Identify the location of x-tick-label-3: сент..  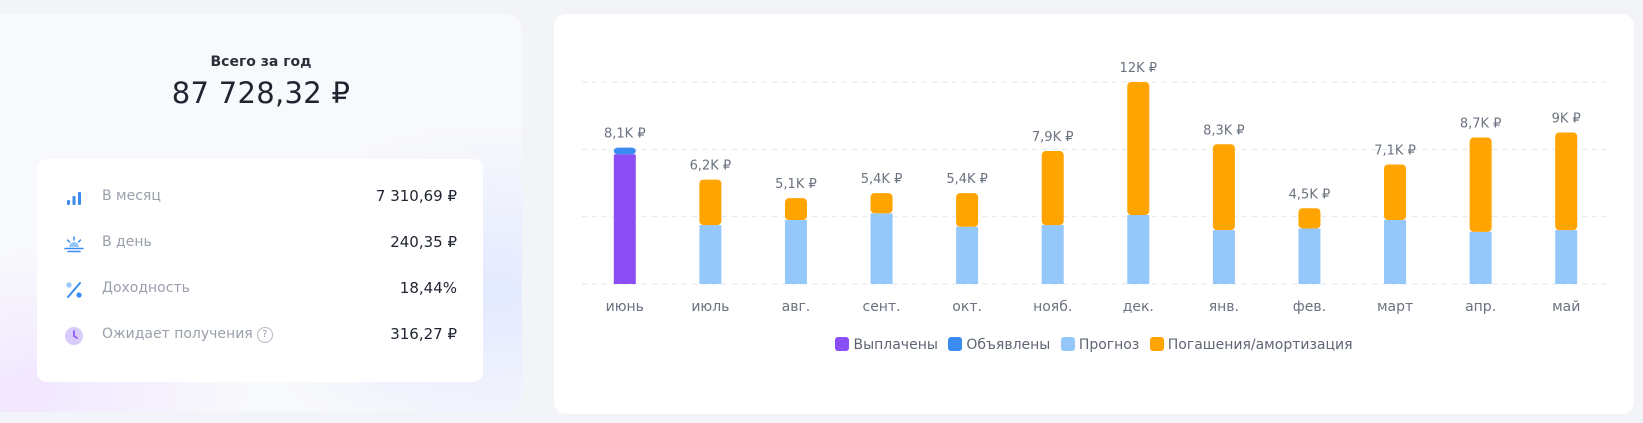
(882, 307).